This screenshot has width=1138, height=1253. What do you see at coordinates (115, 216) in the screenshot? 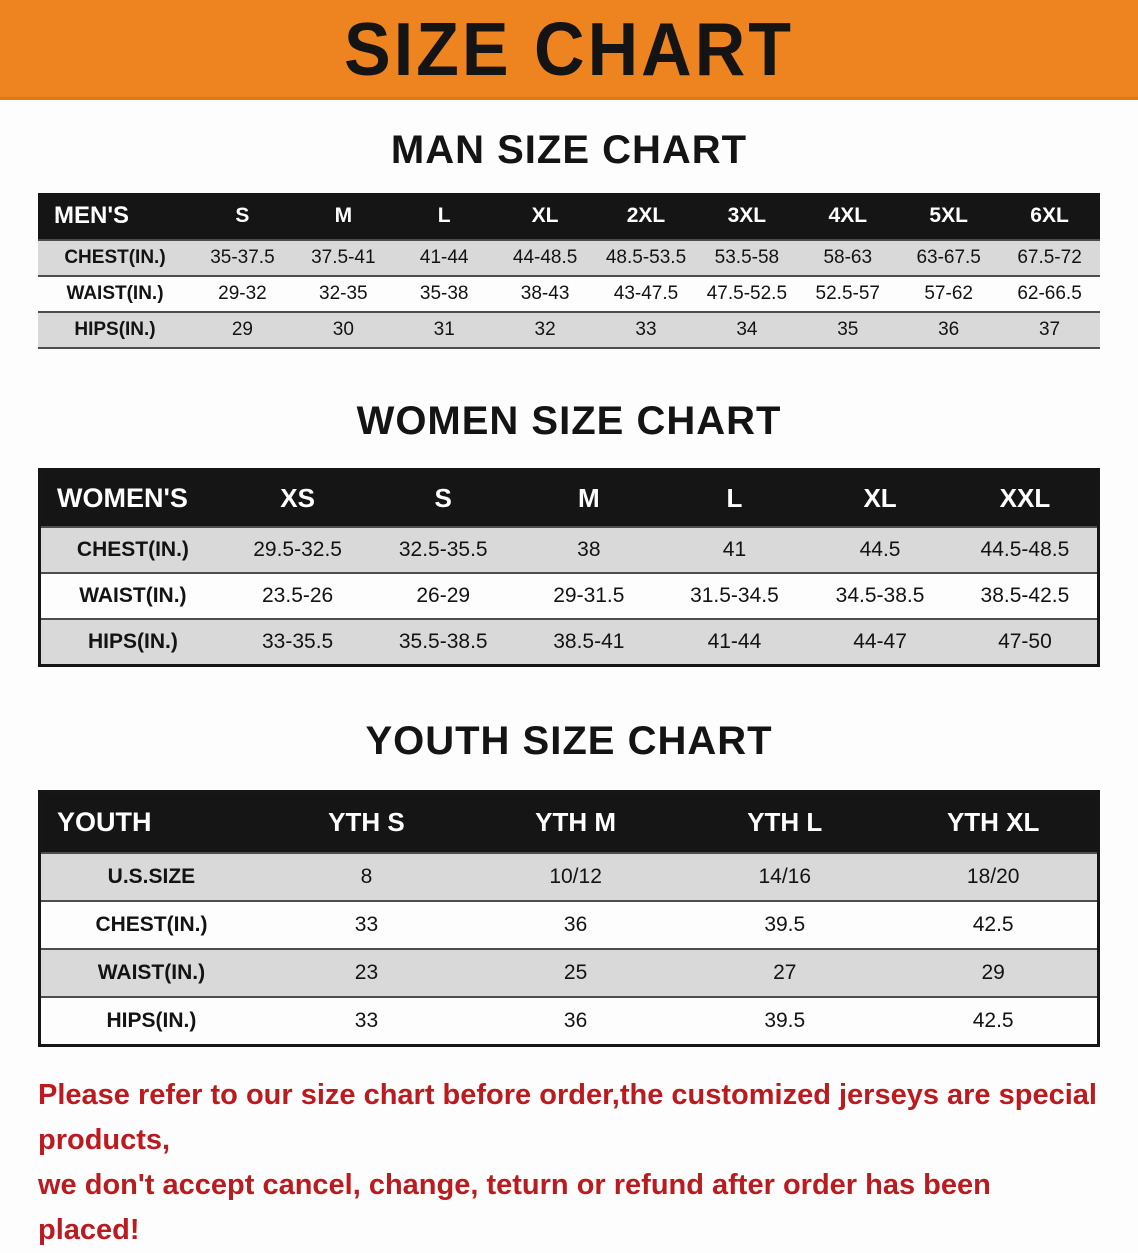
I see `table-title-cell: MEN'S` at bounding box center [115, 216].